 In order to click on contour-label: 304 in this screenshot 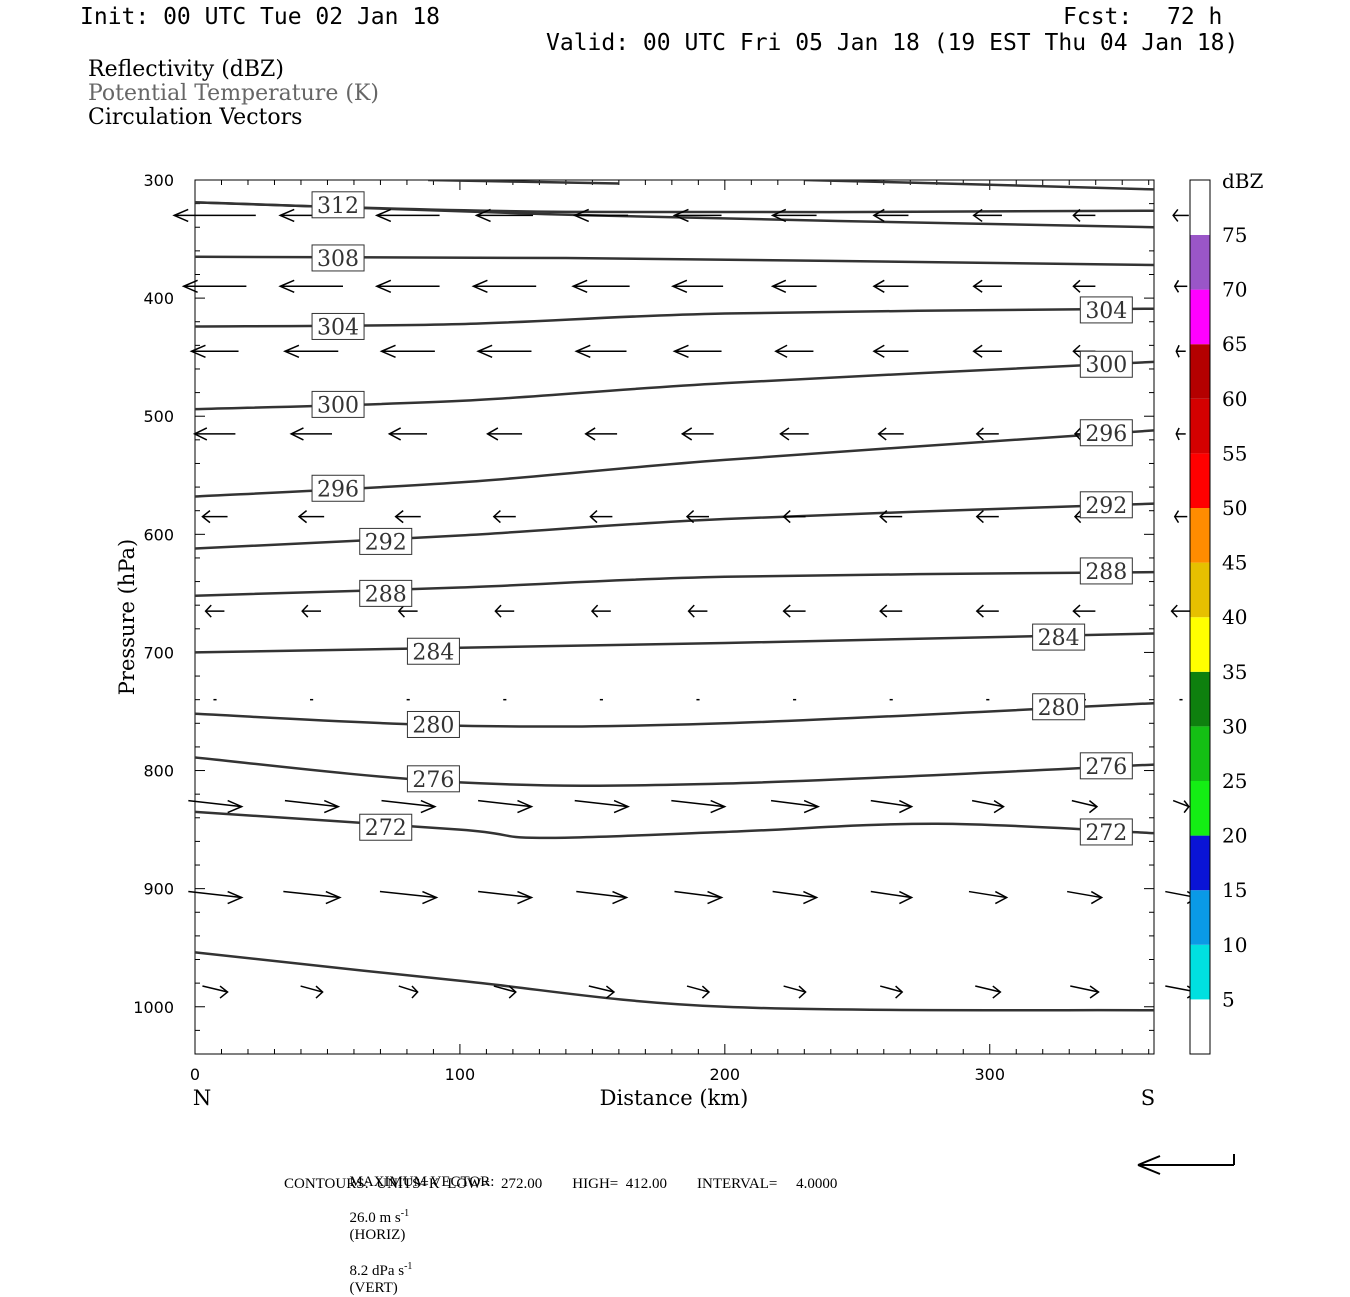, I will do `click(338, 327)`.